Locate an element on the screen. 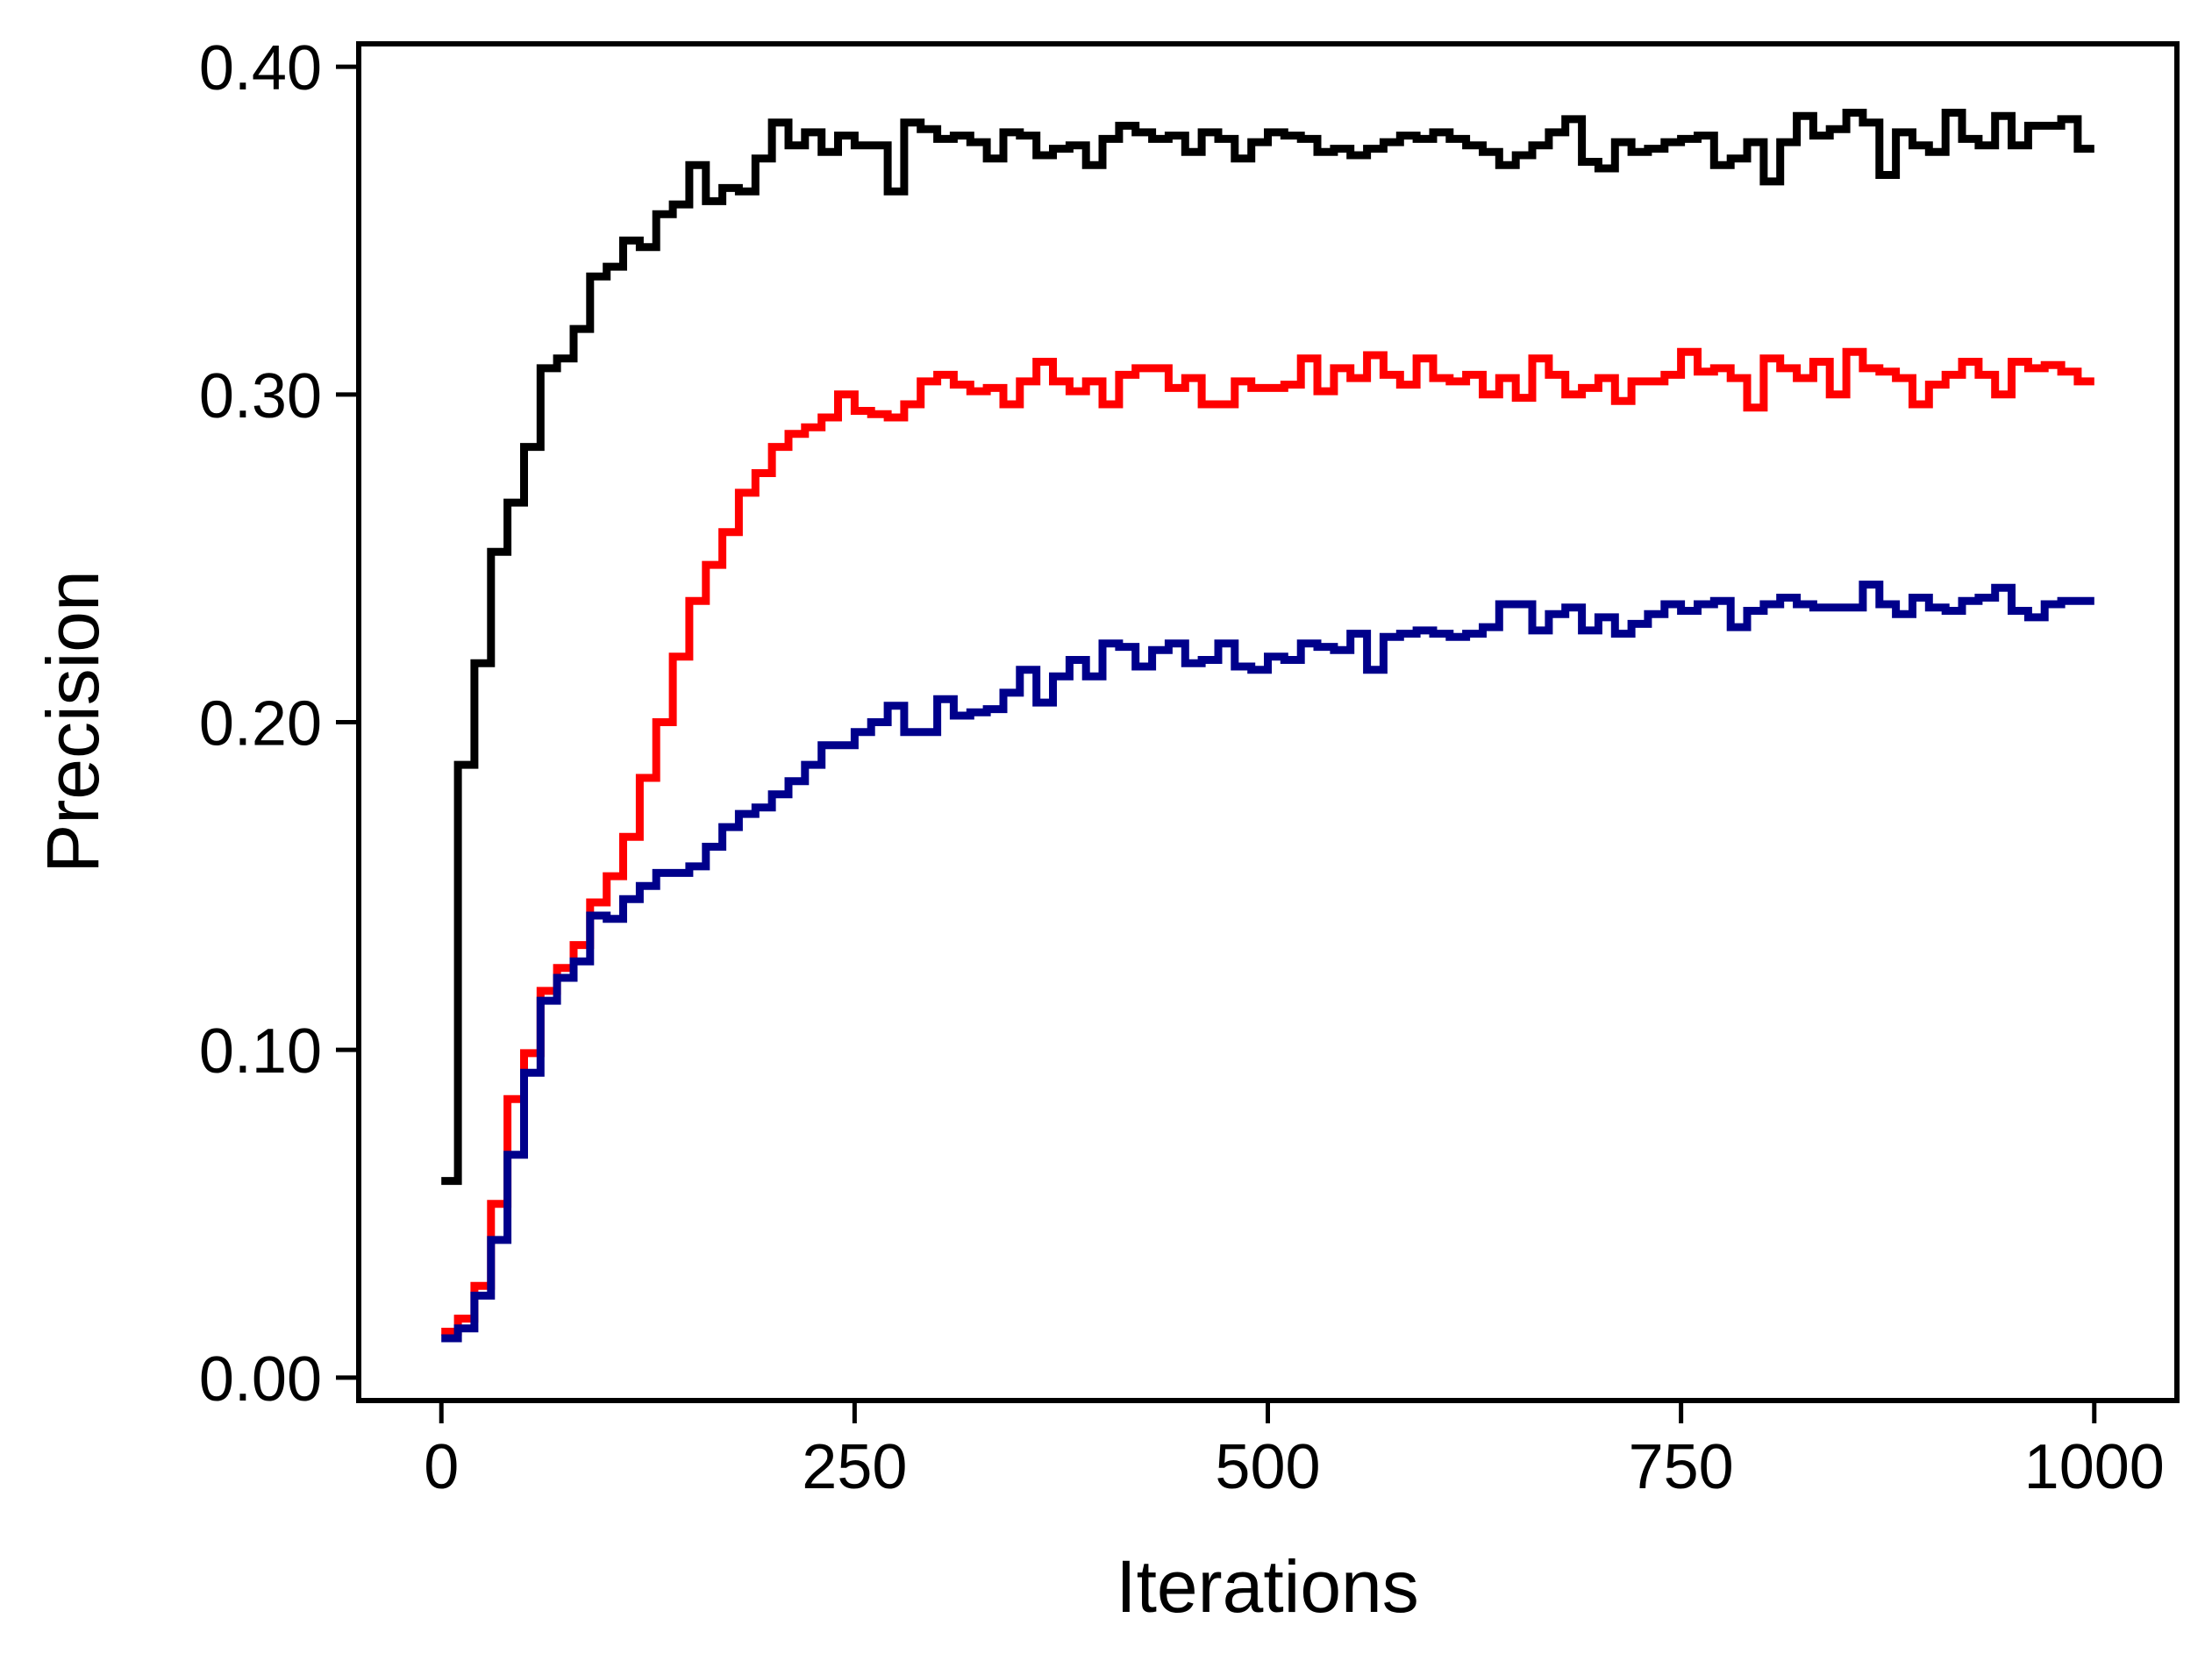  x-axis-label: Iterations is located at coordinates (1267, 1586).